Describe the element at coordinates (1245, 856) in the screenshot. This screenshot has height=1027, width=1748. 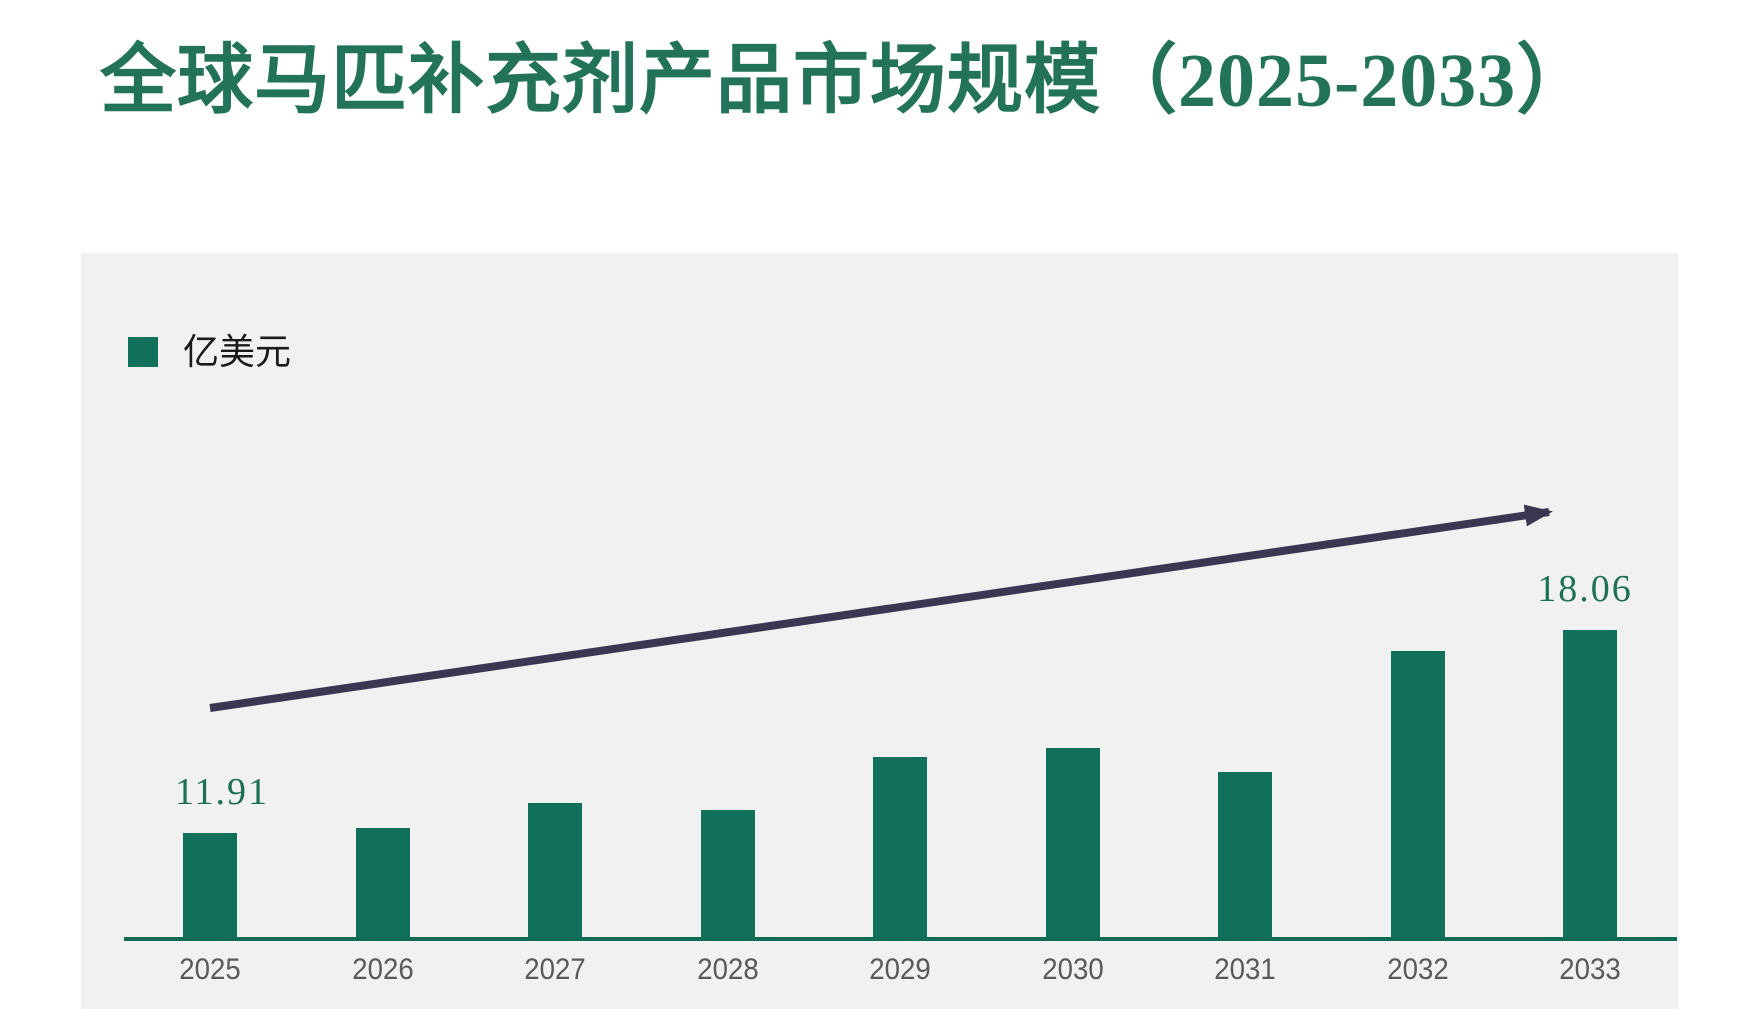
I see `bar-2031` at that location.